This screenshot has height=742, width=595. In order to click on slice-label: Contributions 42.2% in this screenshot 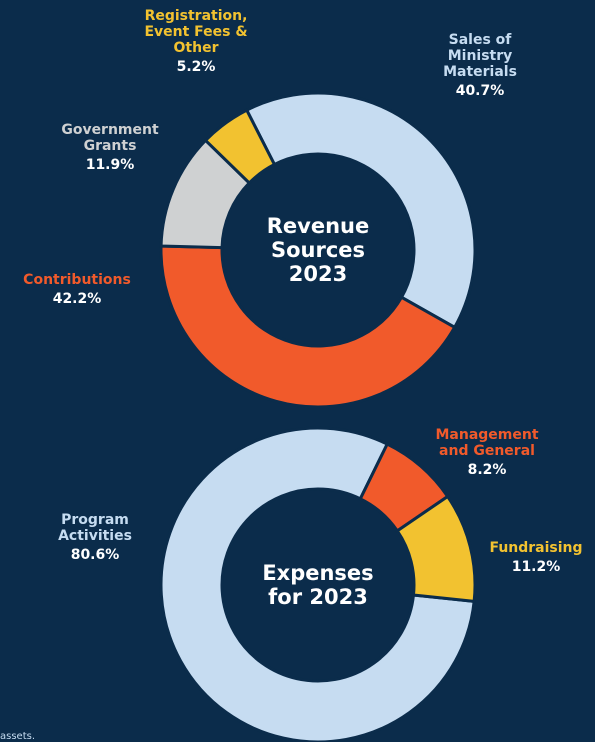, I will do `click(77, 289)`.